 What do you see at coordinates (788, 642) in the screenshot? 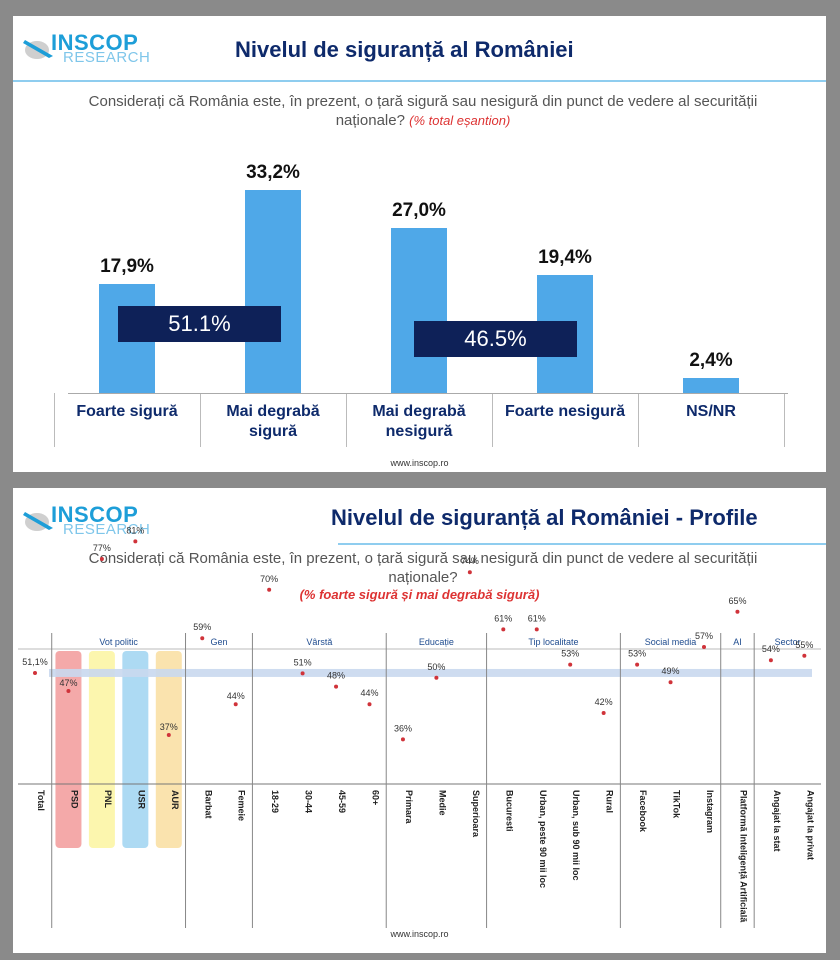
I see `group-label: Sector` at bounding box center [788, 642].